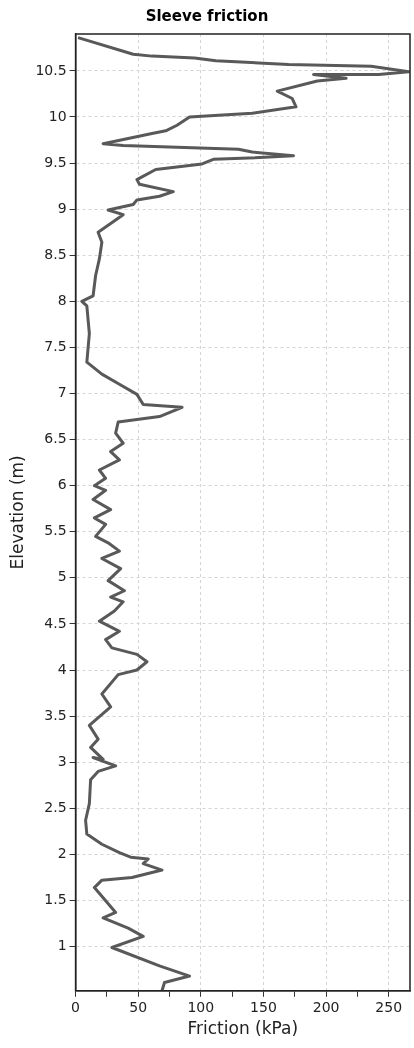  I want to click on y-tick-label: 6, so click(62, 484).